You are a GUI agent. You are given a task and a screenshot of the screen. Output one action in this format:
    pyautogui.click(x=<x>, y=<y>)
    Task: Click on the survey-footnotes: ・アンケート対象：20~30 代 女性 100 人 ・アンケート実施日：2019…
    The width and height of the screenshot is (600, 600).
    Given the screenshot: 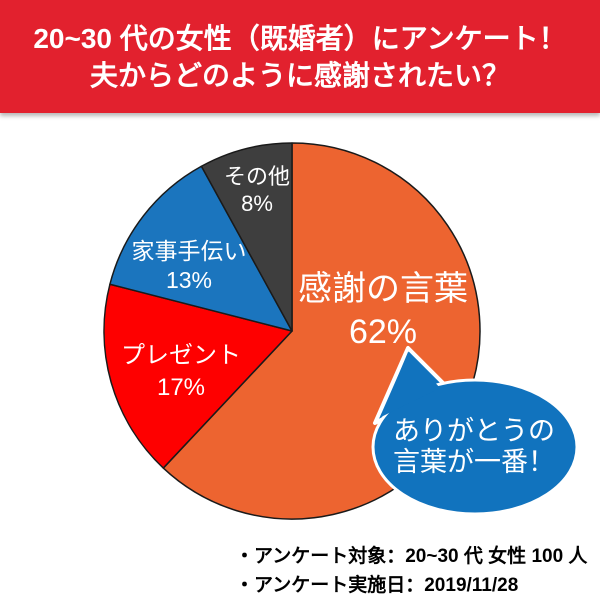 What is the action you would take?
    pyautogui.click(x=411, y=571)
    